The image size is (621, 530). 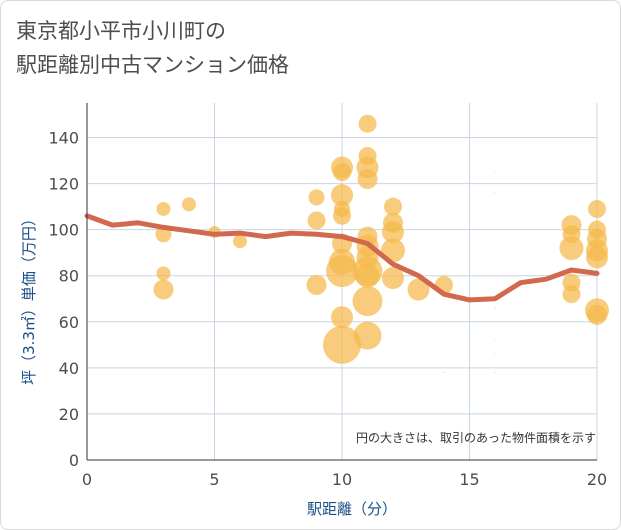 What do you see at coordinates (121, 31) in the screenshot?
I see `chart-title-line-1: 東京都小平市小川町の` at bounding box center [121, 31].